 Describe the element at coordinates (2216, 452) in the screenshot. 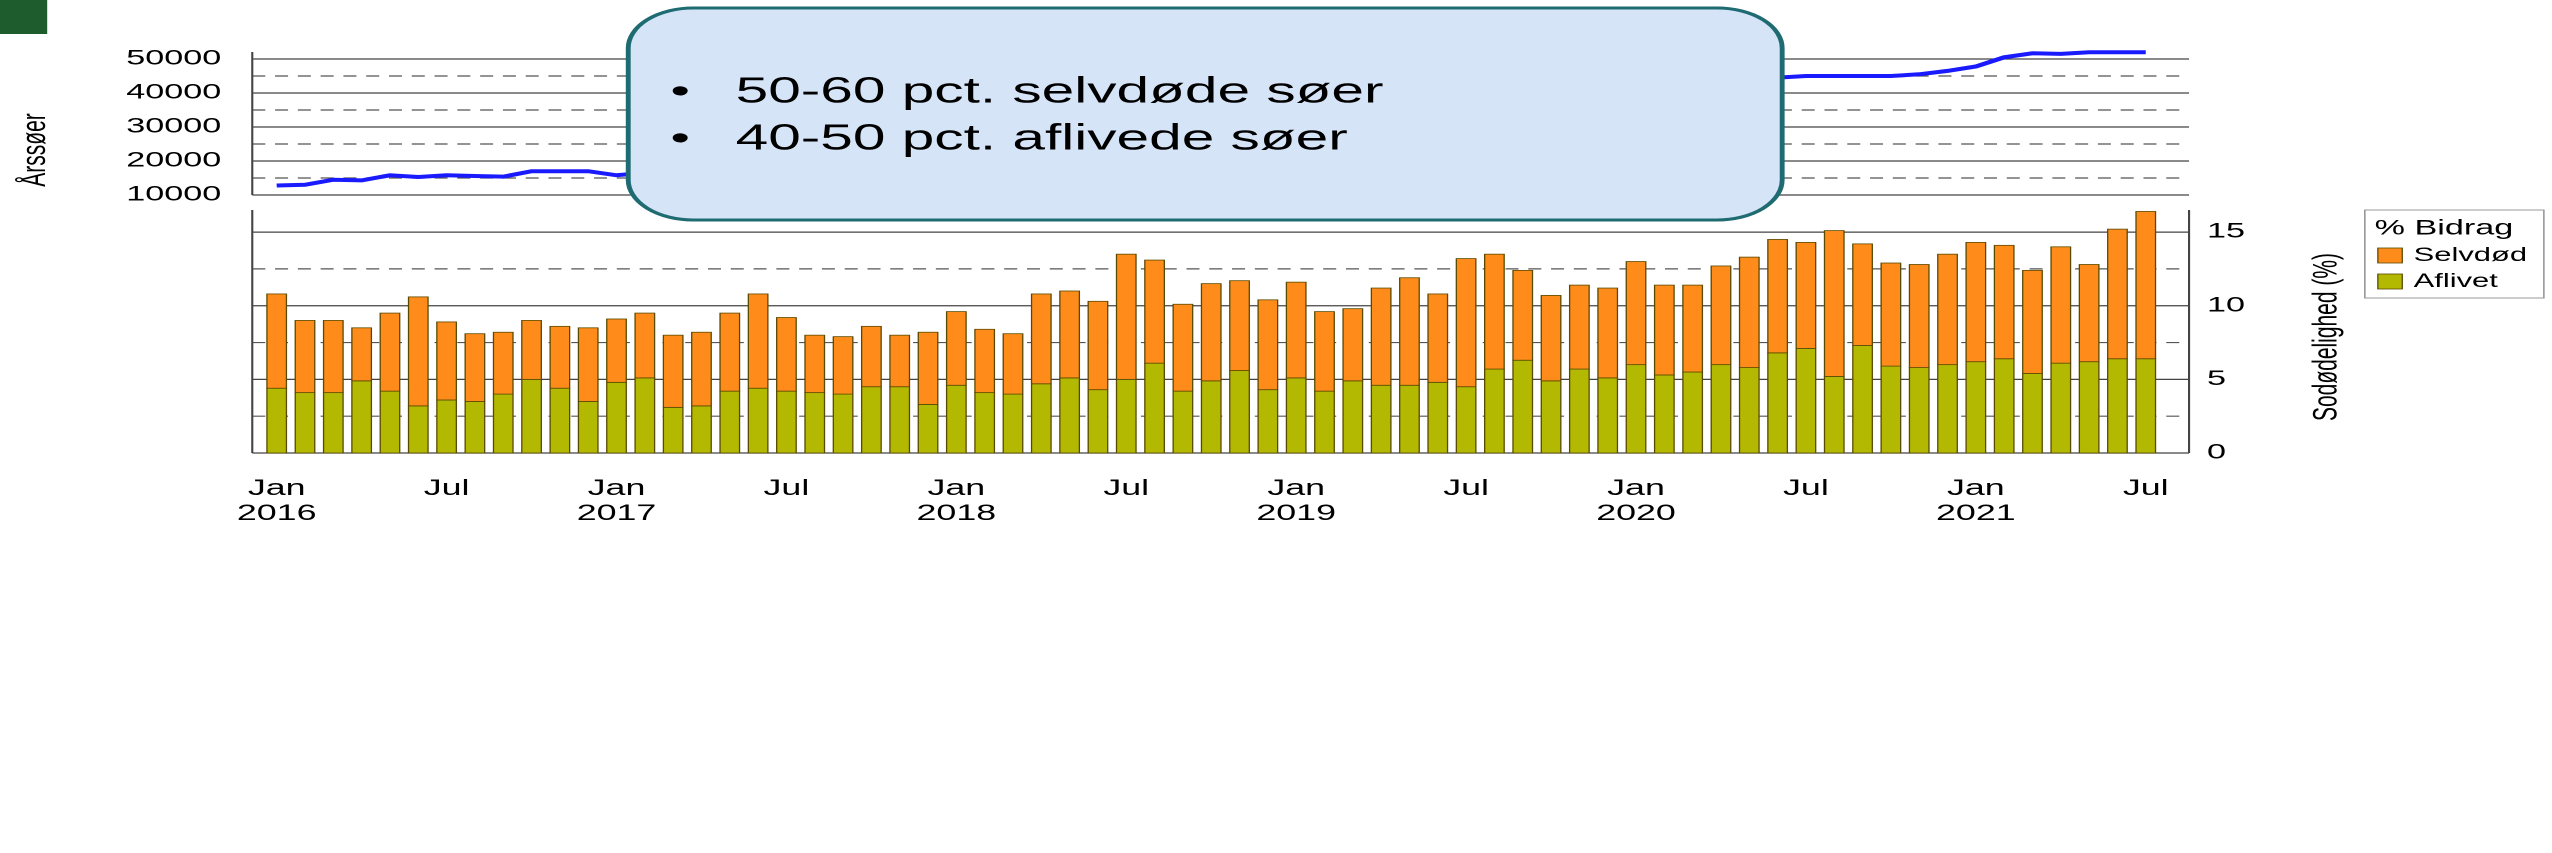

I see `y-tick-label: 0` at that location.